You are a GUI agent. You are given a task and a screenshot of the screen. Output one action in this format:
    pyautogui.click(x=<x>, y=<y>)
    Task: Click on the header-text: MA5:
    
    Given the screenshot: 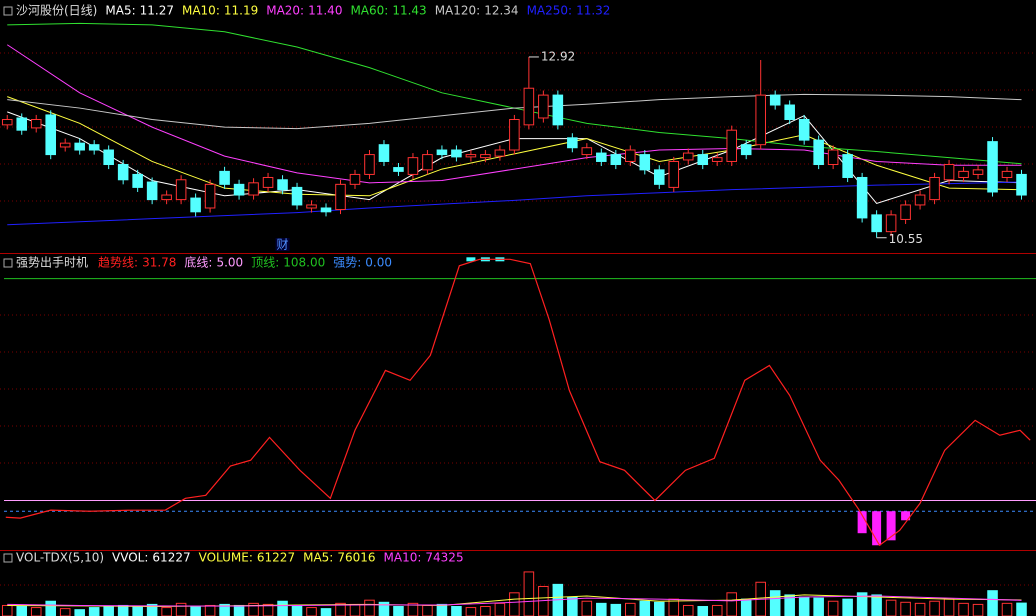 What is the action you would take?
    pyautogui.click(x=318, y=558)
    